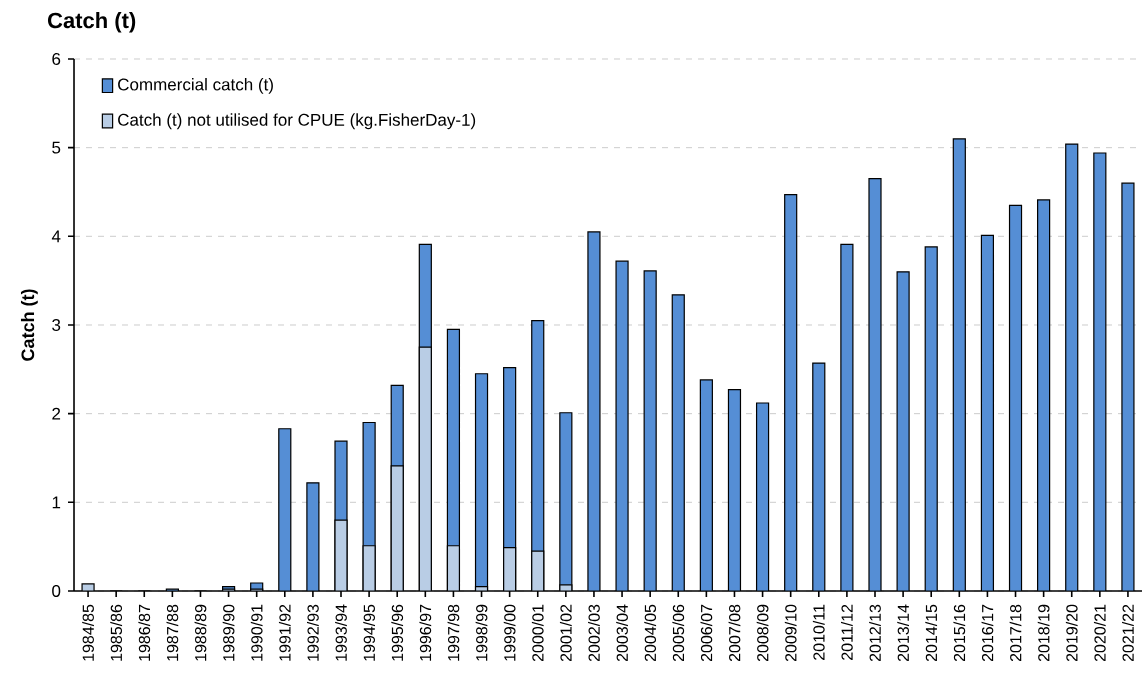  I want to click on legend-label: Catch (t) not utilised for CPUE (kg.FisherDay-1), so click(297, 121).